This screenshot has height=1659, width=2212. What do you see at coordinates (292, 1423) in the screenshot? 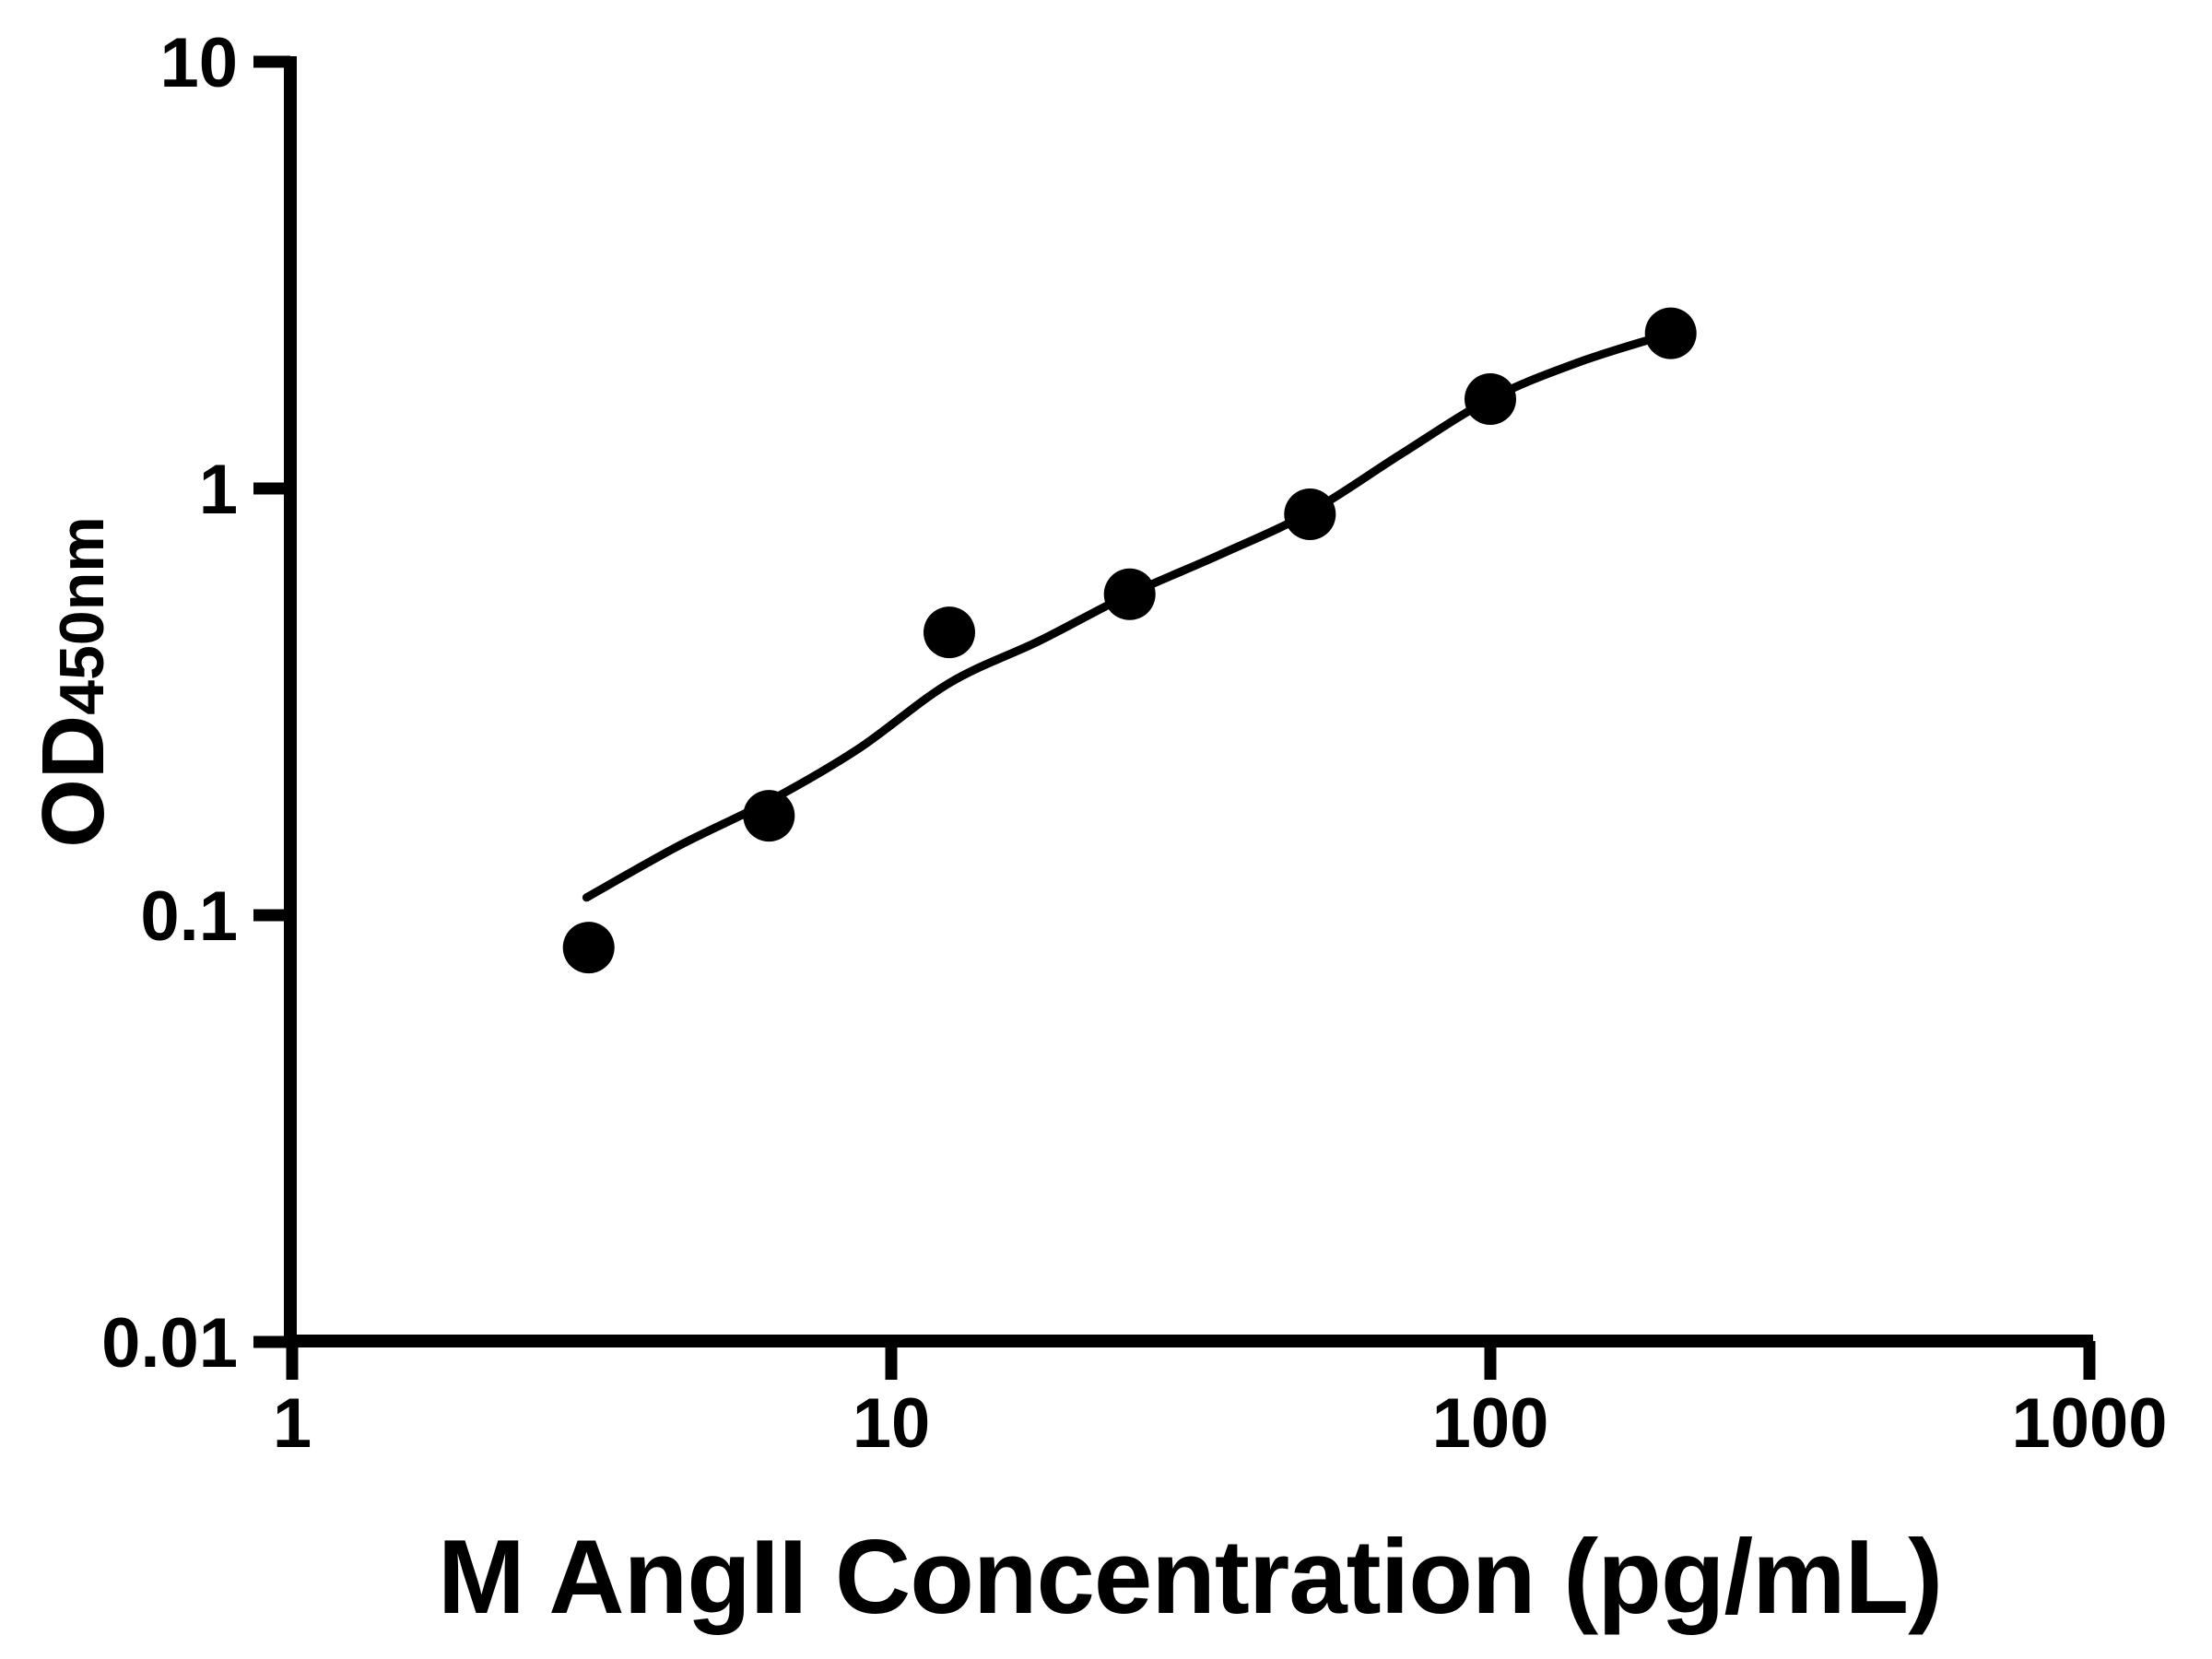
I see `x-tick-label: 1` at bounding box center [292, 1423].